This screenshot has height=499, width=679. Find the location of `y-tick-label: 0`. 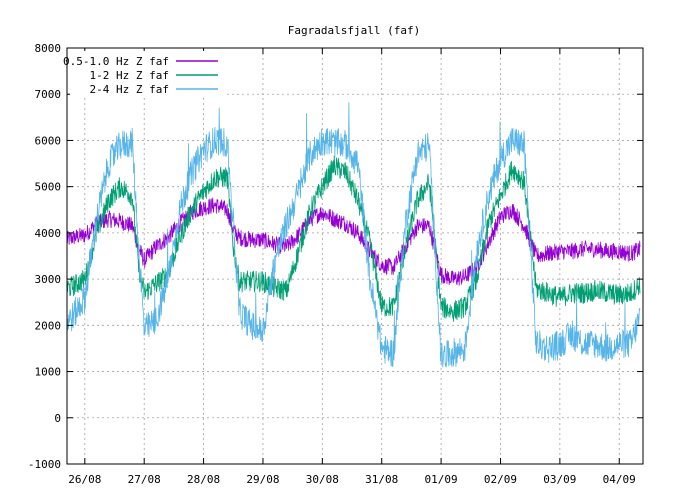

y-tick-label: 0 is located at coordinates (57, 418).